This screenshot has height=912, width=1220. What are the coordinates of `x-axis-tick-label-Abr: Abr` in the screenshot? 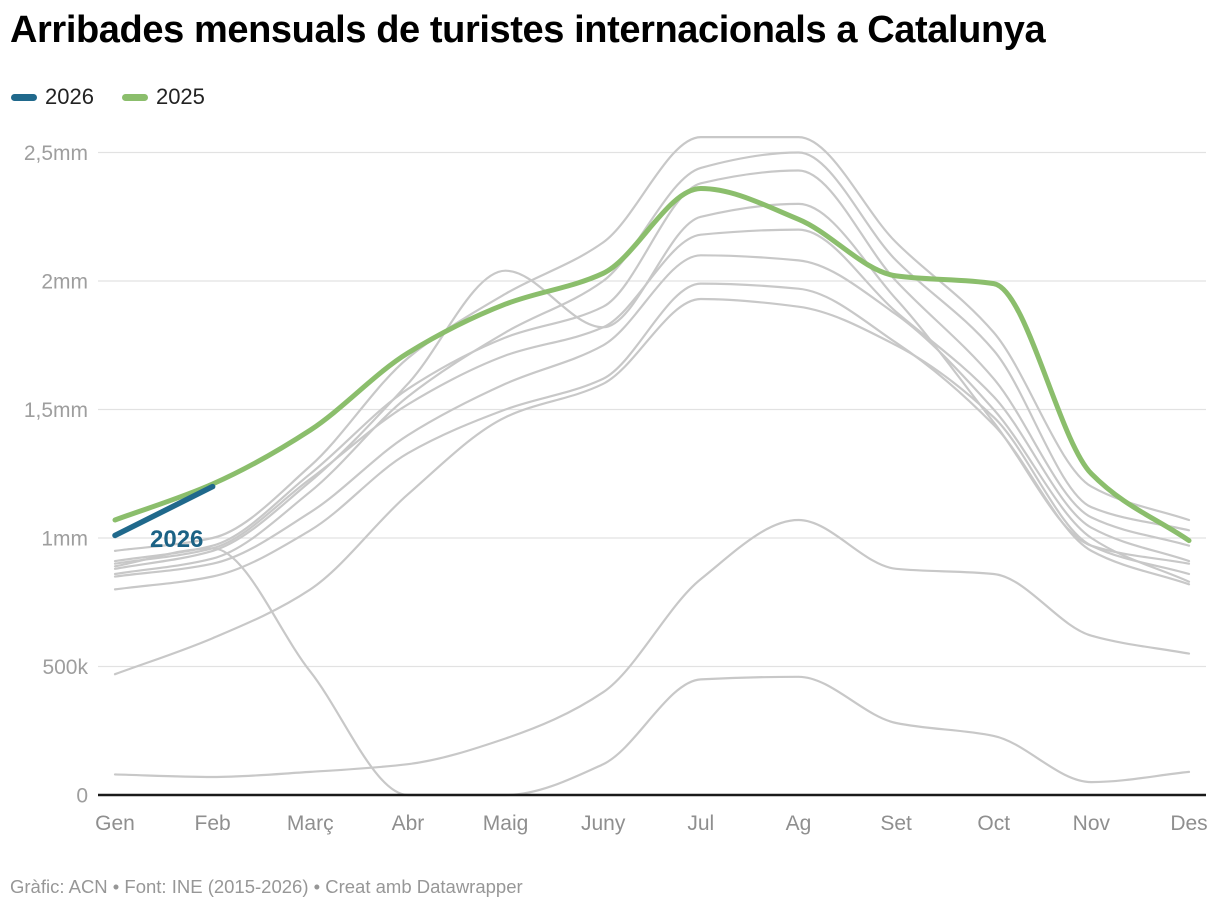 It's located at (408, 823).